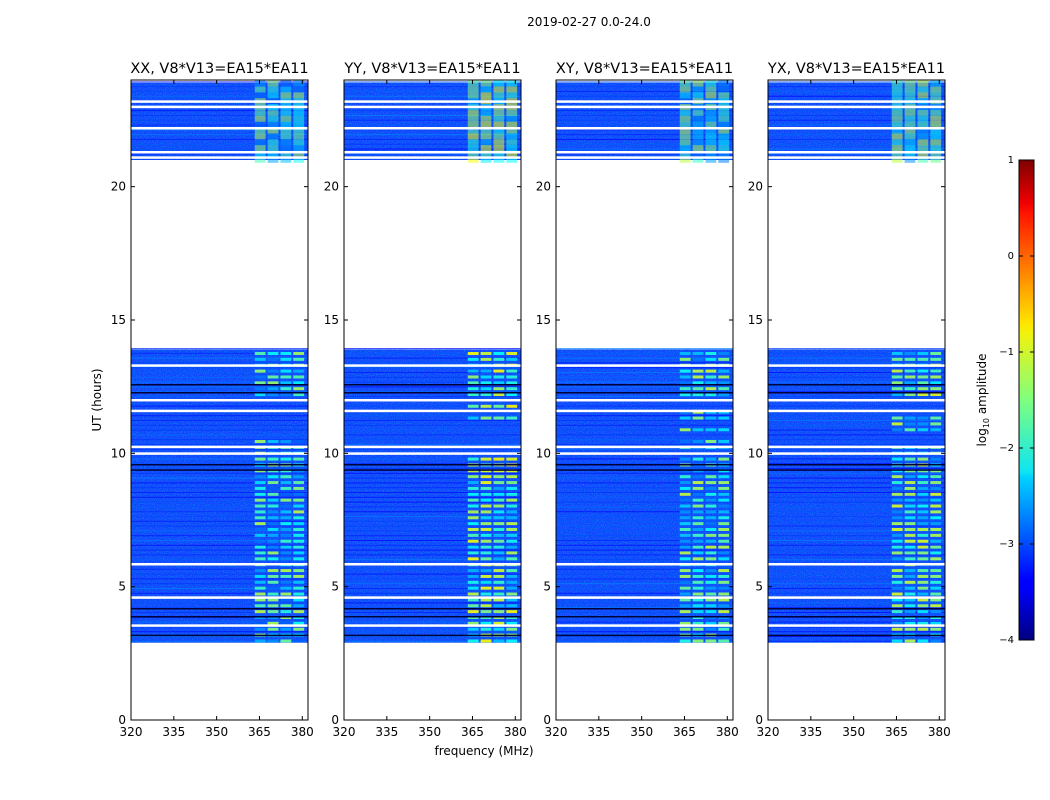  I want to click on y-tick-label: 15, so click(331, 320).